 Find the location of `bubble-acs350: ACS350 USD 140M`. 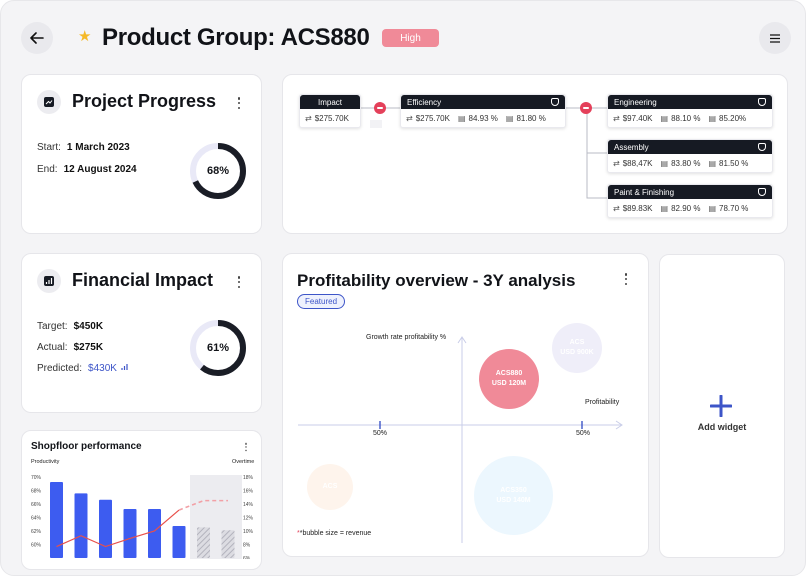

bubble-acs350: ACS350 USD 140M is located at coordinates (513, 495).